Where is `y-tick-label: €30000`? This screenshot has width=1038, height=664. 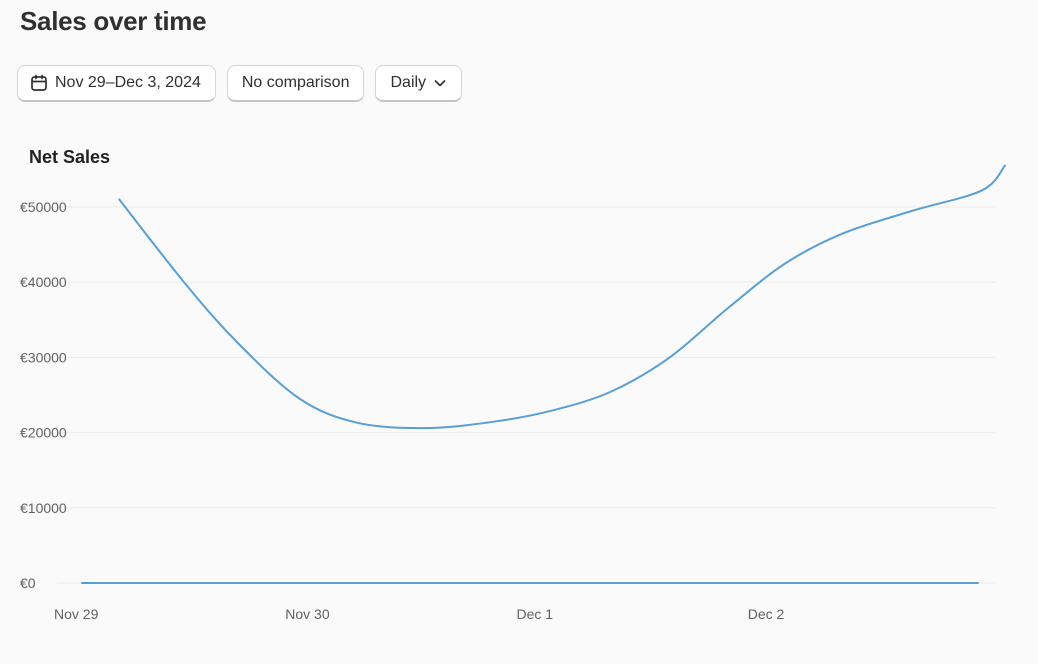
y-tick-label: €30000 is located at coordinates (43, 357).